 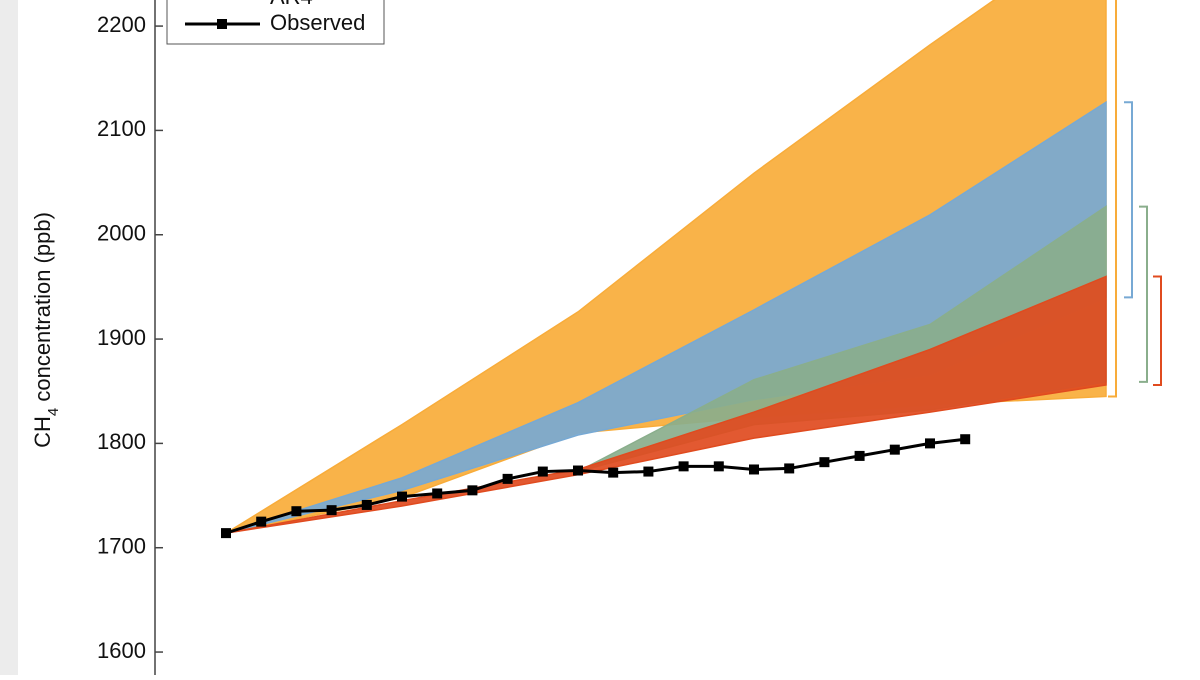 I want to click on legend-label: AR4, so click(x=291, y=4).